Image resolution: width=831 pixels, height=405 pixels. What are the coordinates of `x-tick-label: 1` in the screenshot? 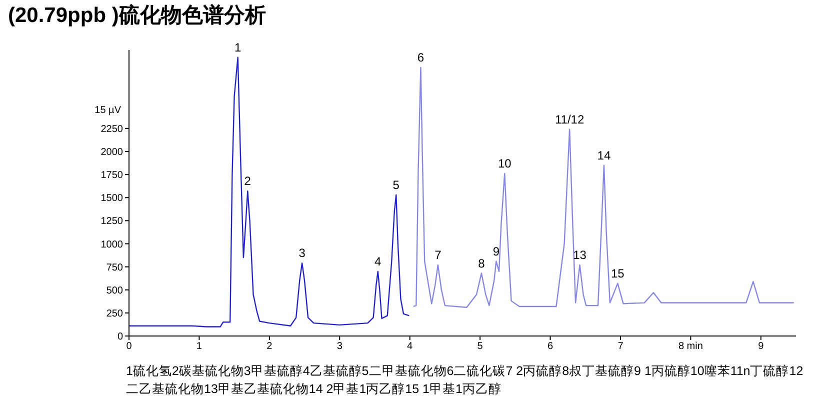 It's located at (199, 346).